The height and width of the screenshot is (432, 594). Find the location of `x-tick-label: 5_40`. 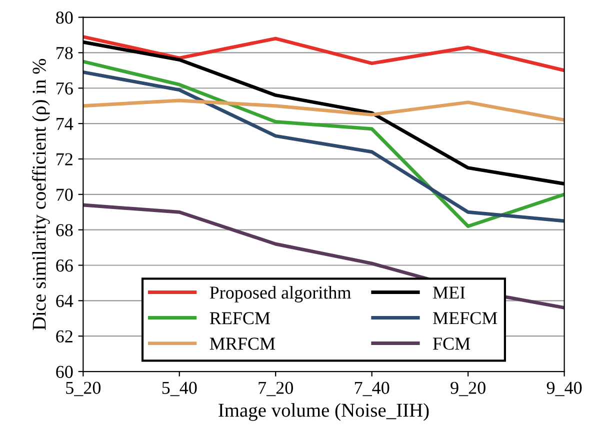

x-tick-label: 5_40 is located at coordinates (179, 389).